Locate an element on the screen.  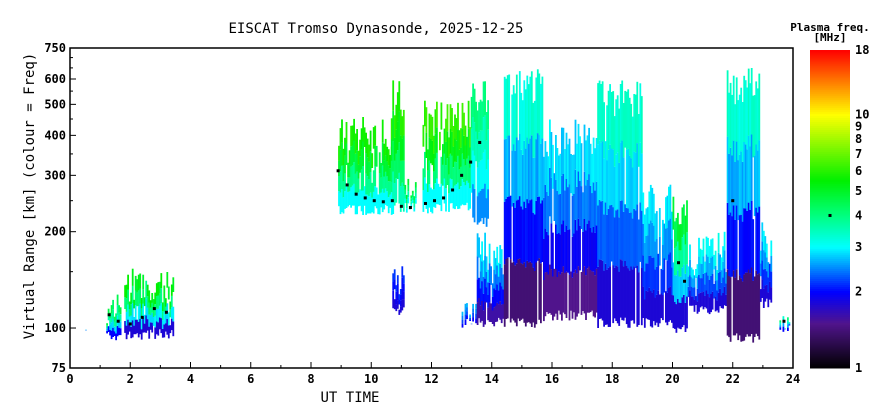
colorbar-tick-label: 1 is located at coordinates (858, 368).